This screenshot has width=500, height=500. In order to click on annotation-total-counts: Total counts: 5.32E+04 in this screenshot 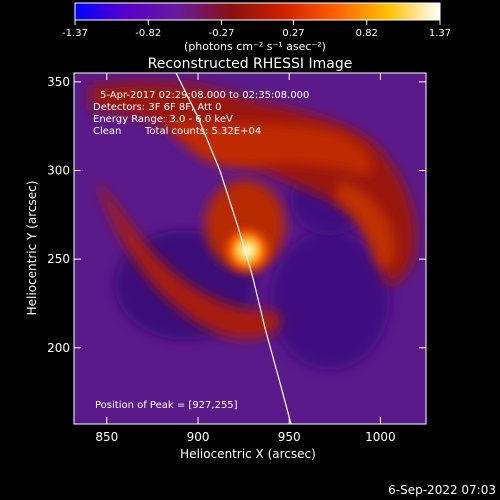, I will do `click(202, 131)`.